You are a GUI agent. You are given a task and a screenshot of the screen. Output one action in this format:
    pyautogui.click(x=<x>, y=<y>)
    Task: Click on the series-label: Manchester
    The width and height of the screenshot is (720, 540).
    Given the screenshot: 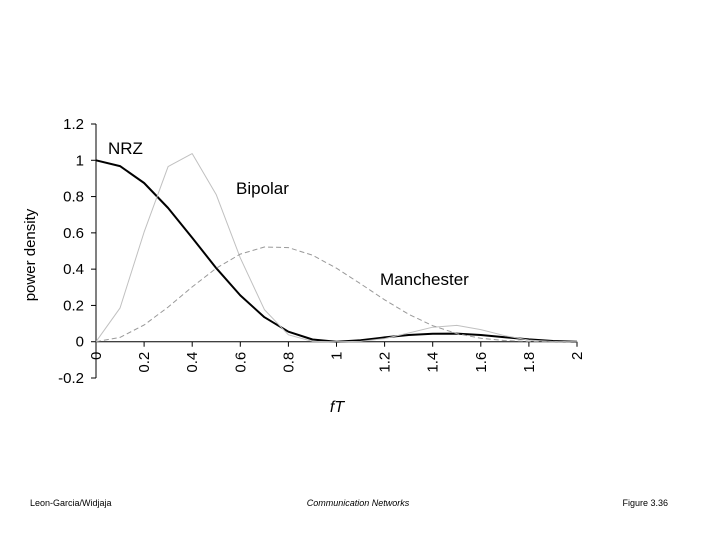 What is the action you would take?
    pyautogui.click(x=424, y=279)
    